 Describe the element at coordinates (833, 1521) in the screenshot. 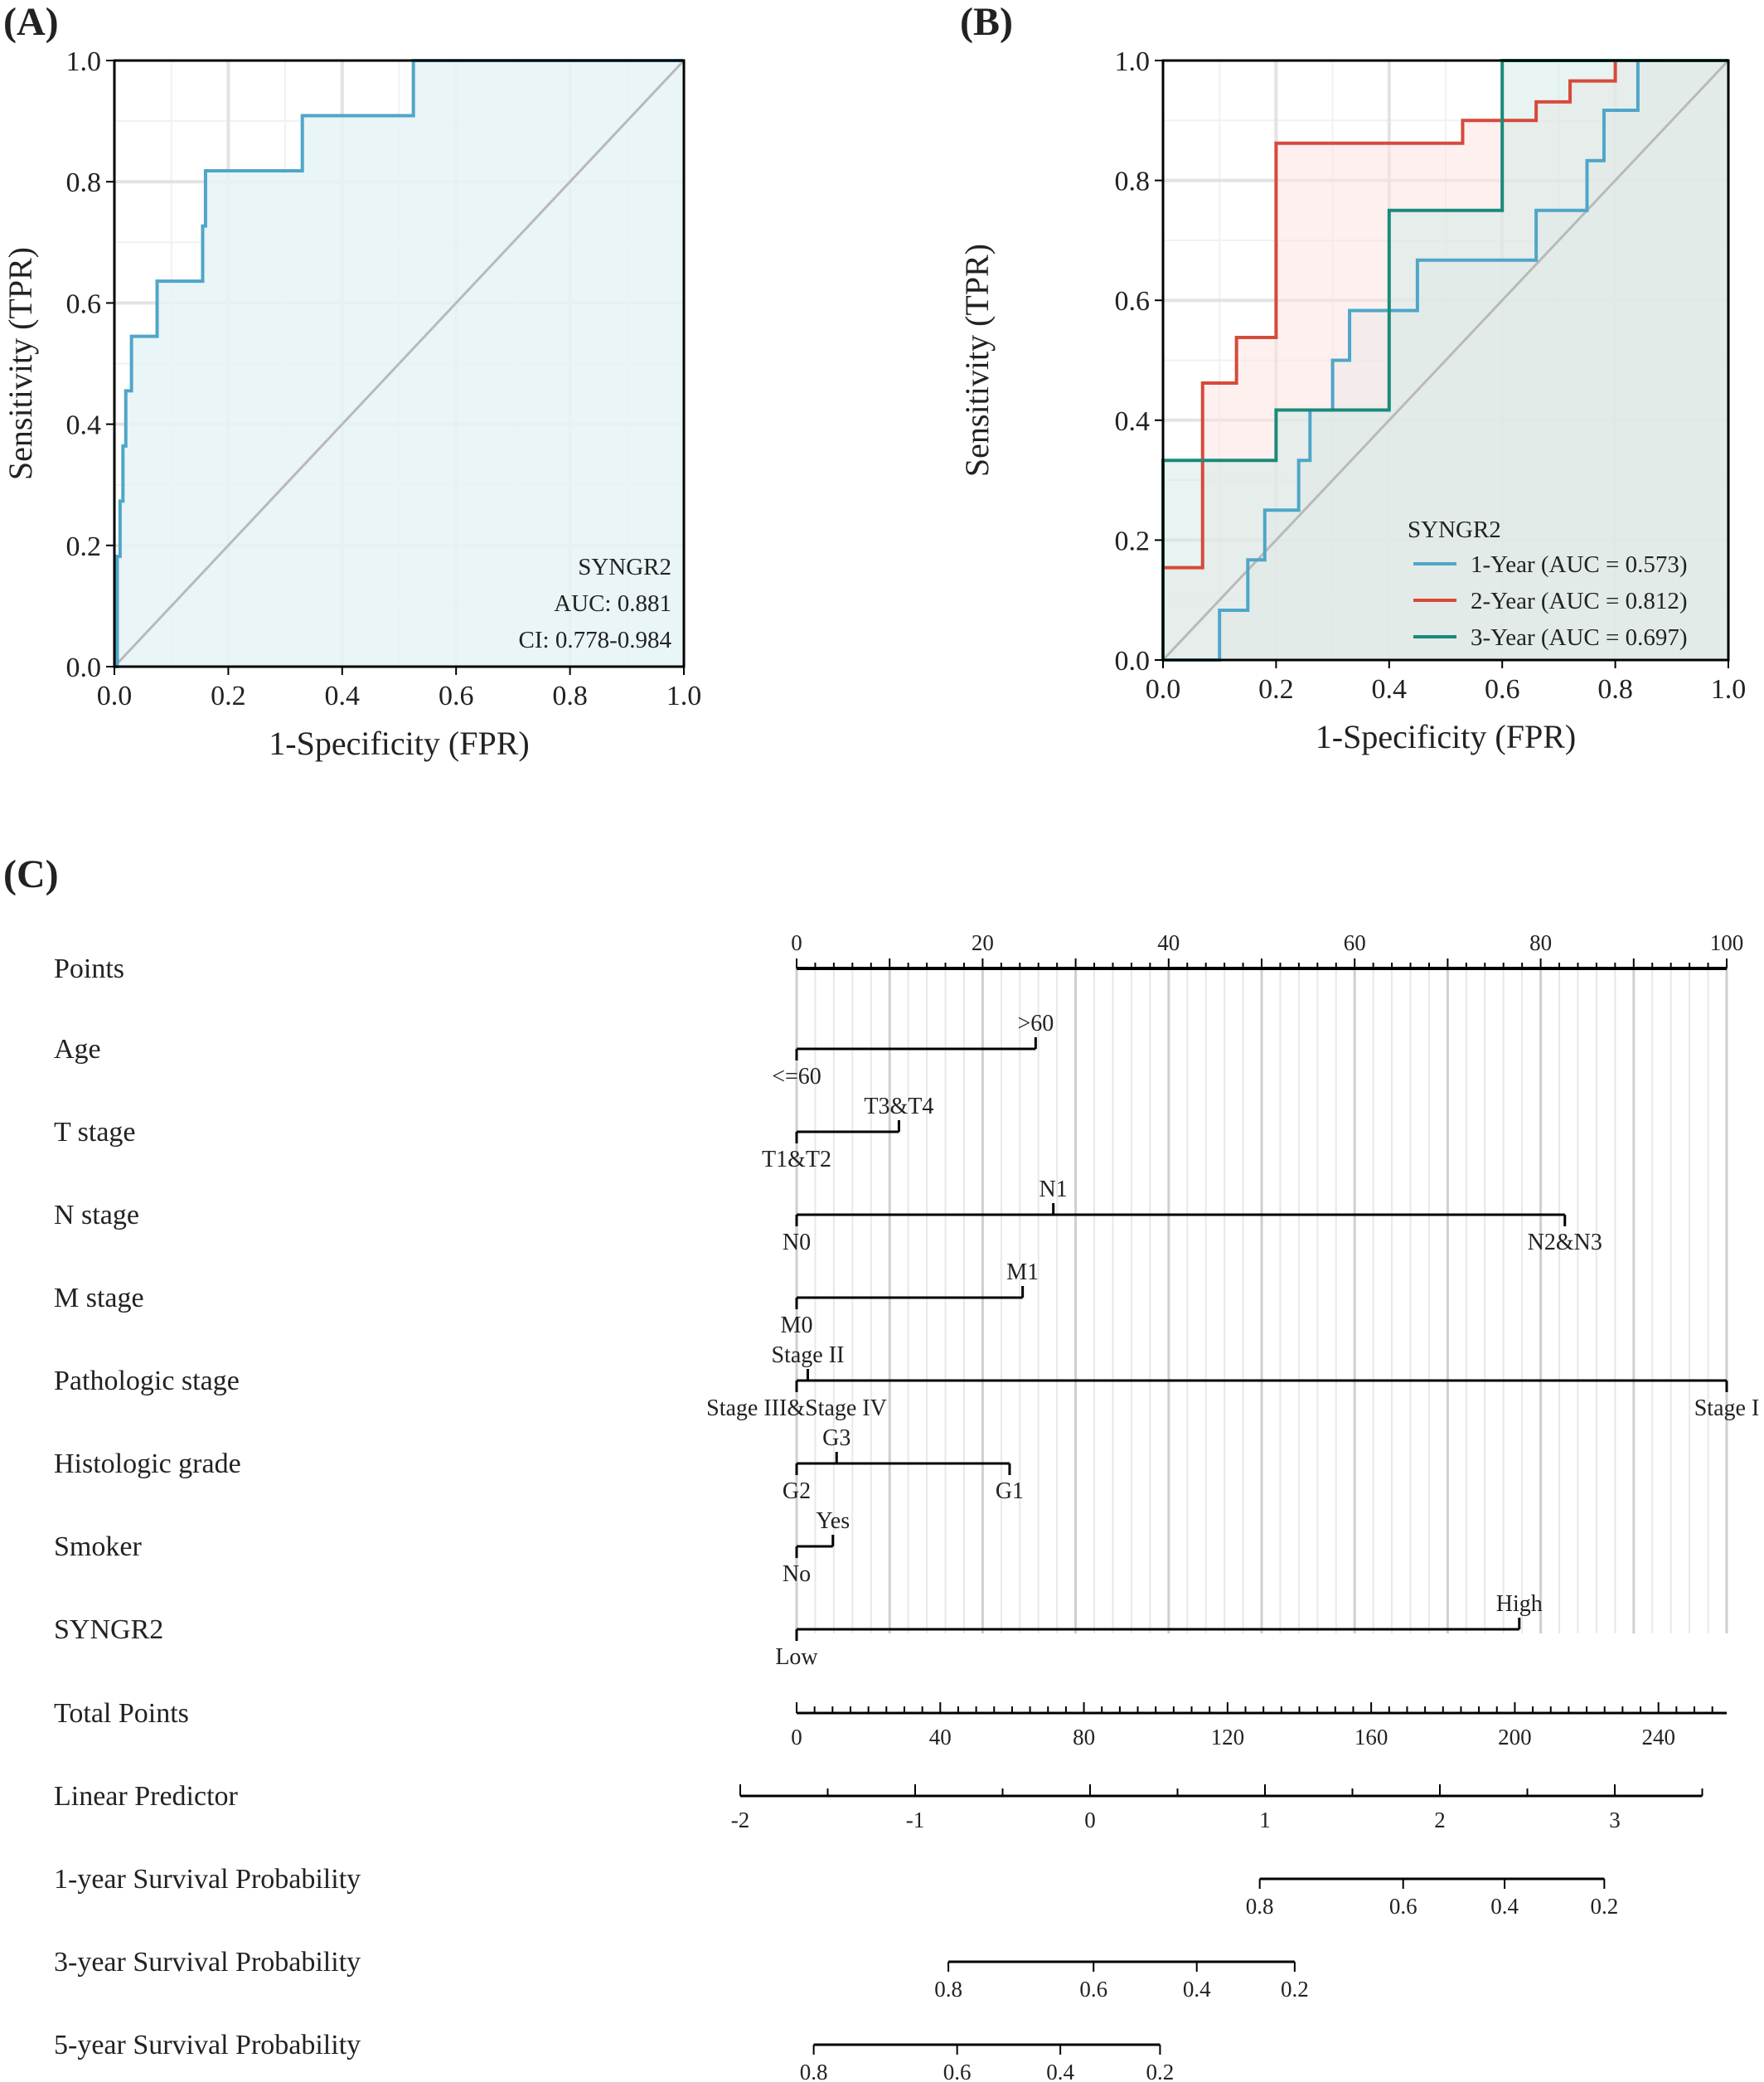

I see `level-label: Yes` at that location.